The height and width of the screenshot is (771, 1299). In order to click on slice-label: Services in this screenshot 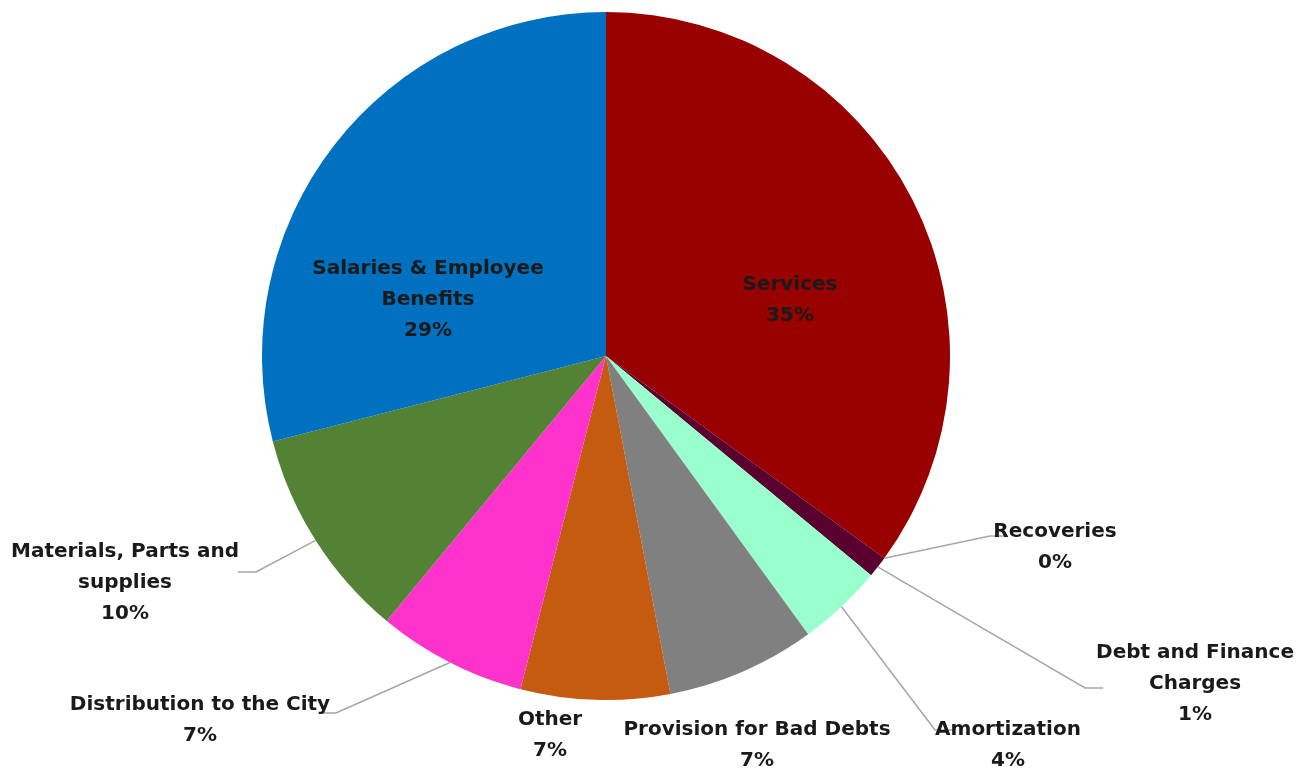, I will do `click(790, 282)`.